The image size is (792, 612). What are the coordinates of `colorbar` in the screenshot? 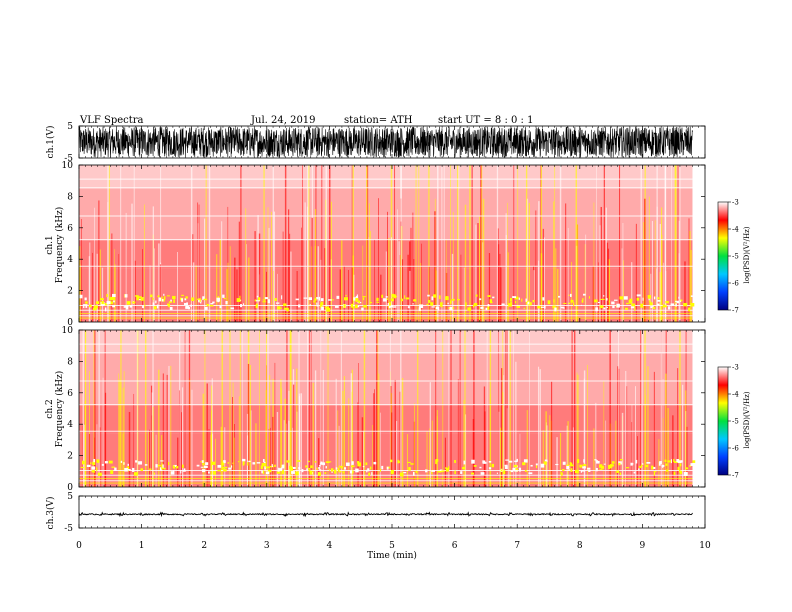 It's located at (723, 256).